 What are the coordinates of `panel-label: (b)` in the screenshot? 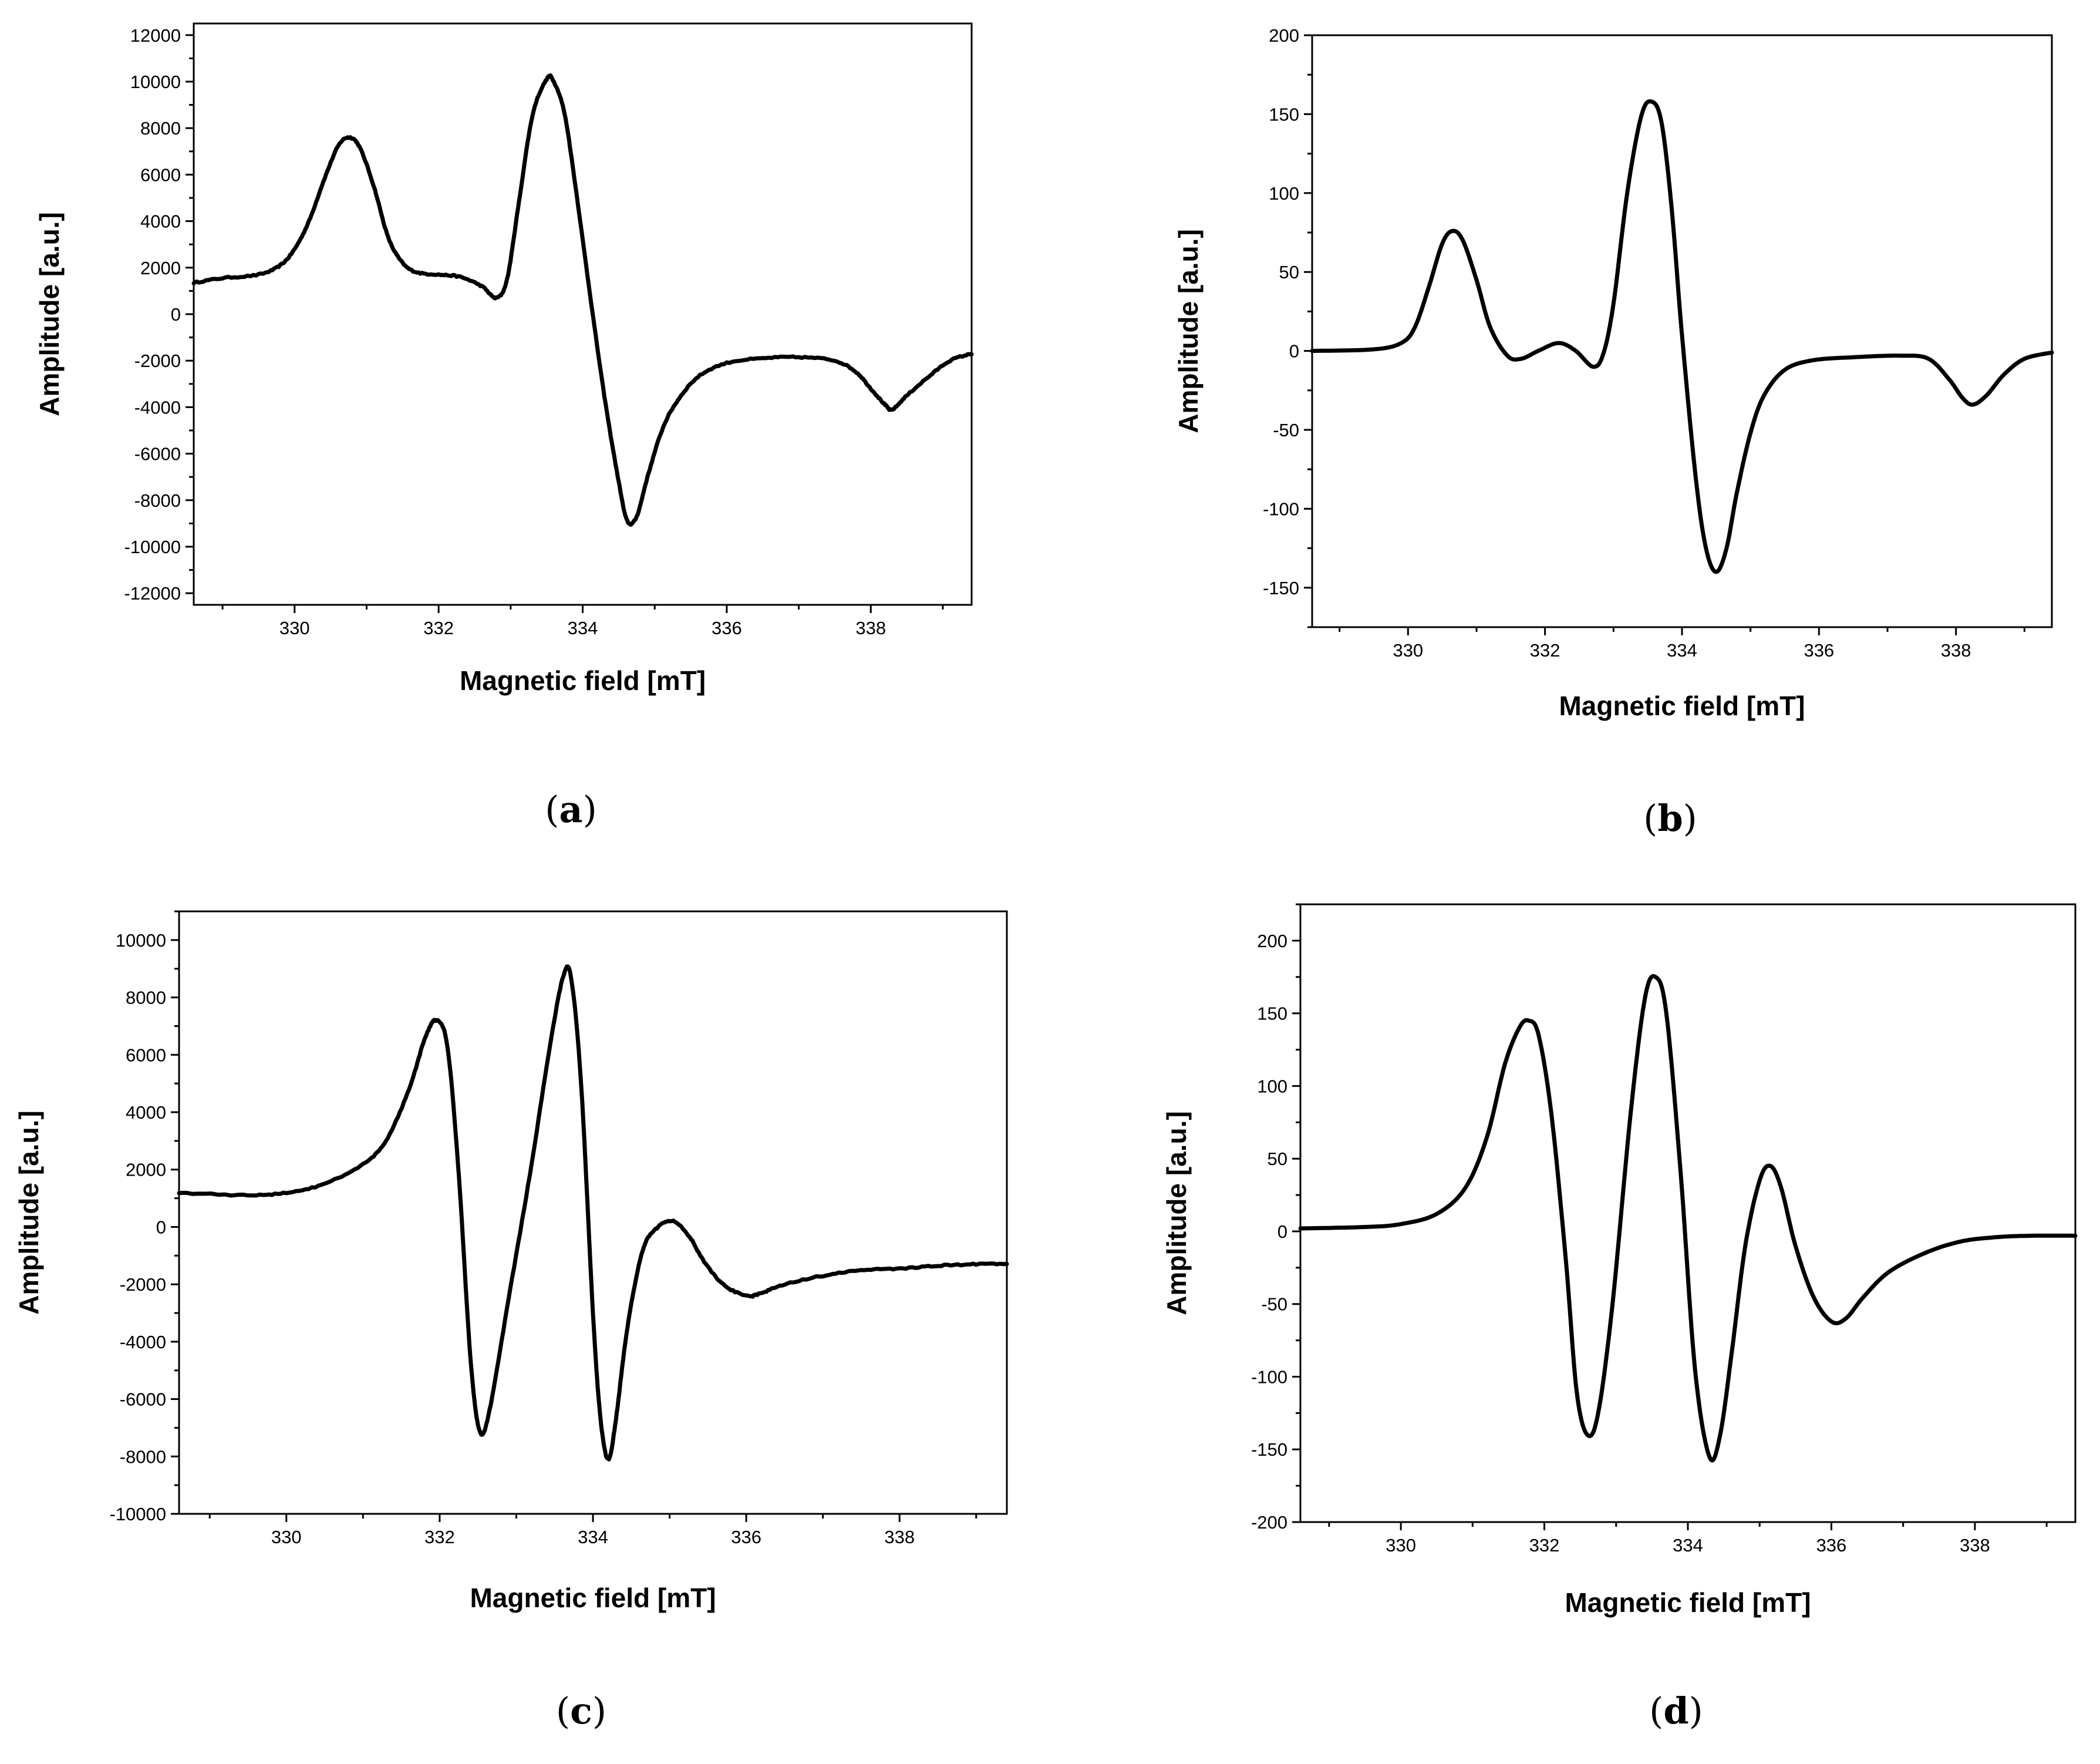 It's located at (1670, 819).